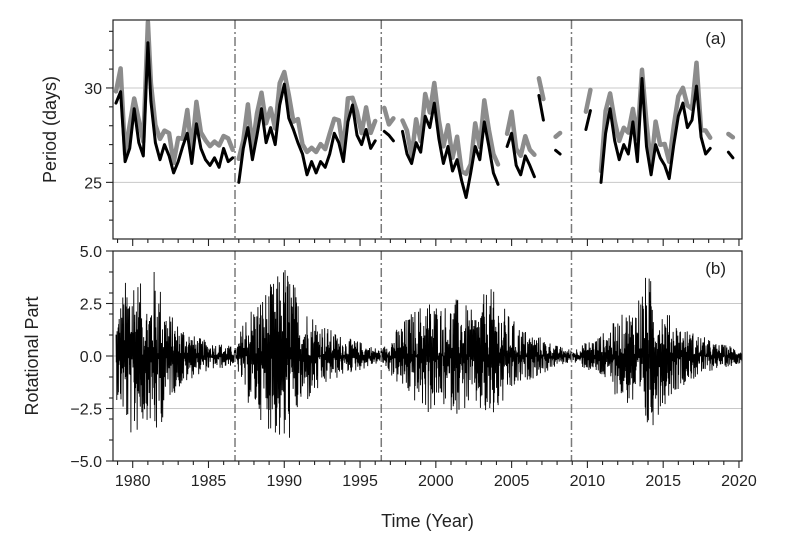  I want to click on x-tick-label: 1985, so click(209, 481).